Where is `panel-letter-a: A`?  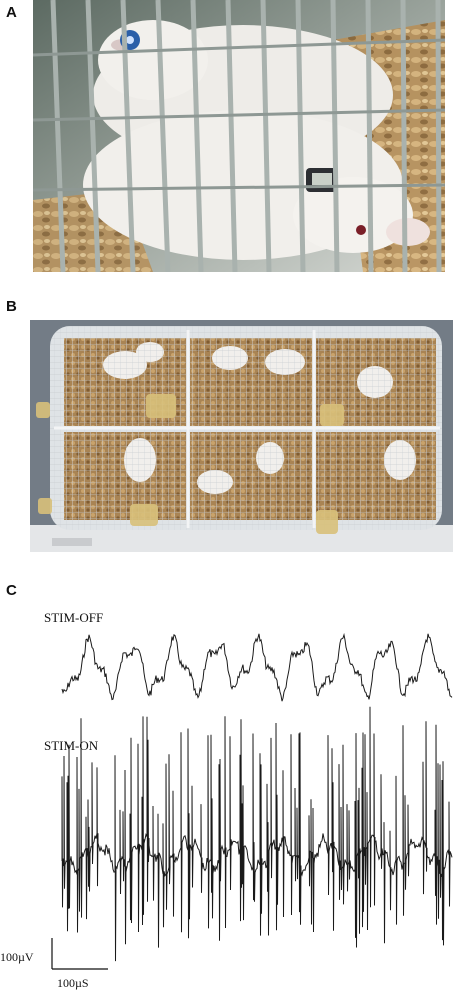 panel-letter-a: A is located at coordinates (11, 12).